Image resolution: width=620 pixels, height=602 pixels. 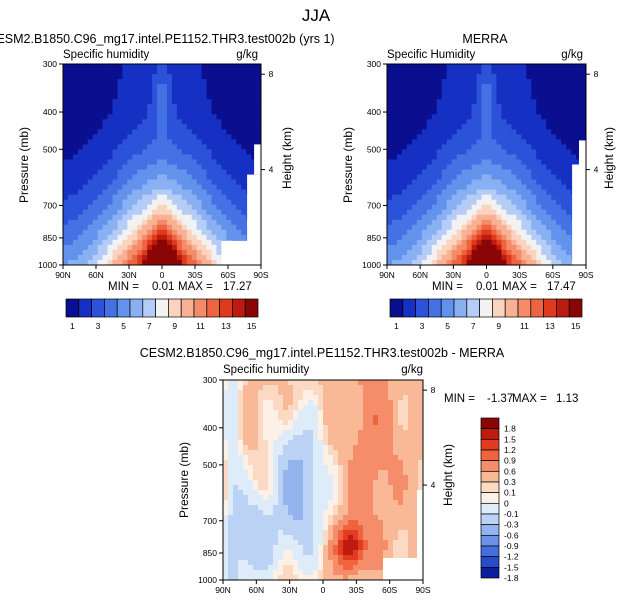 What do you see at coordinates (266, 370) in the screenshot?
I see `diff-panel-variable: Specific humidity` at bounding box center [266, 370].